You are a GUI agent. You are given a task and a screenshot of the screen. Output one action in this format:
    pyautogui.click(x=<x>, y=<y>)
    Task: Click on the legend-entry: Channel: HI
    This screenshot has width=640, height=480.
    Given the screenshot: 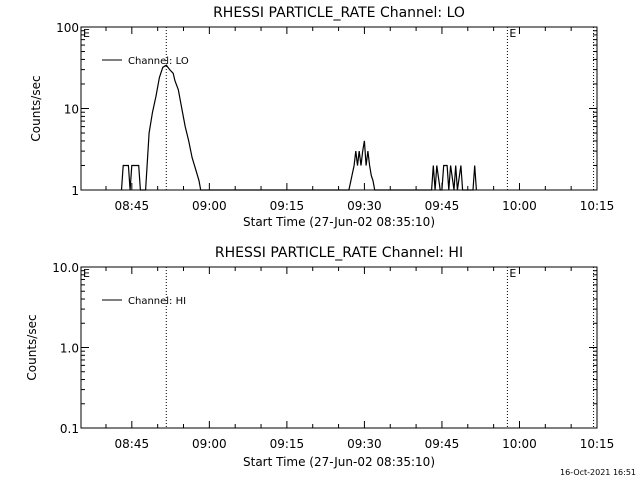 What is the action you would take?
    pyautogui.click(x=157, y=301)
    